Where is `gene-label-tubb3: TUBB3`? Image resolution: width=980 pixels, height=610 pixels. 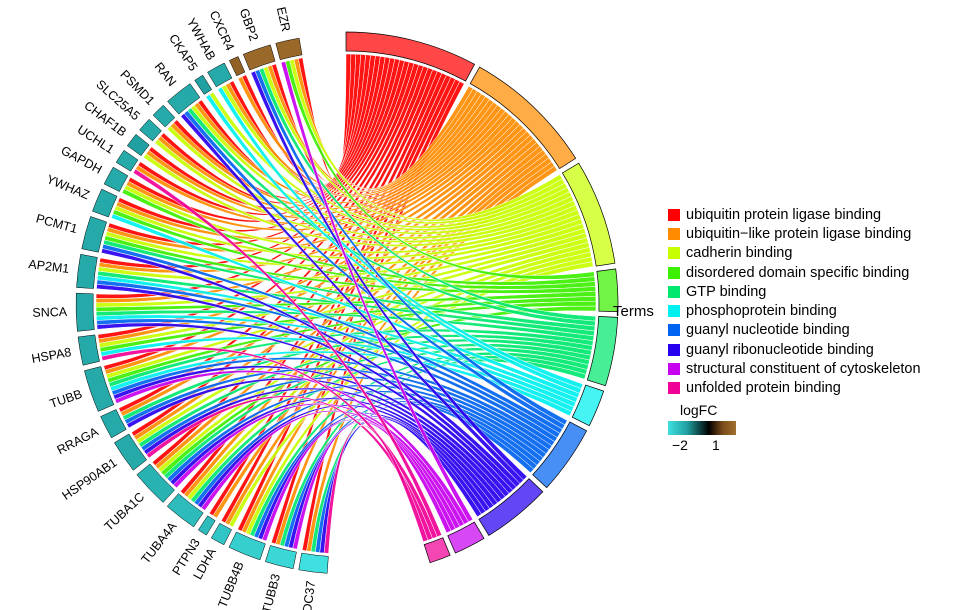
gene-label-tubb3: TUBB3 is located at coordinates (271, 591).